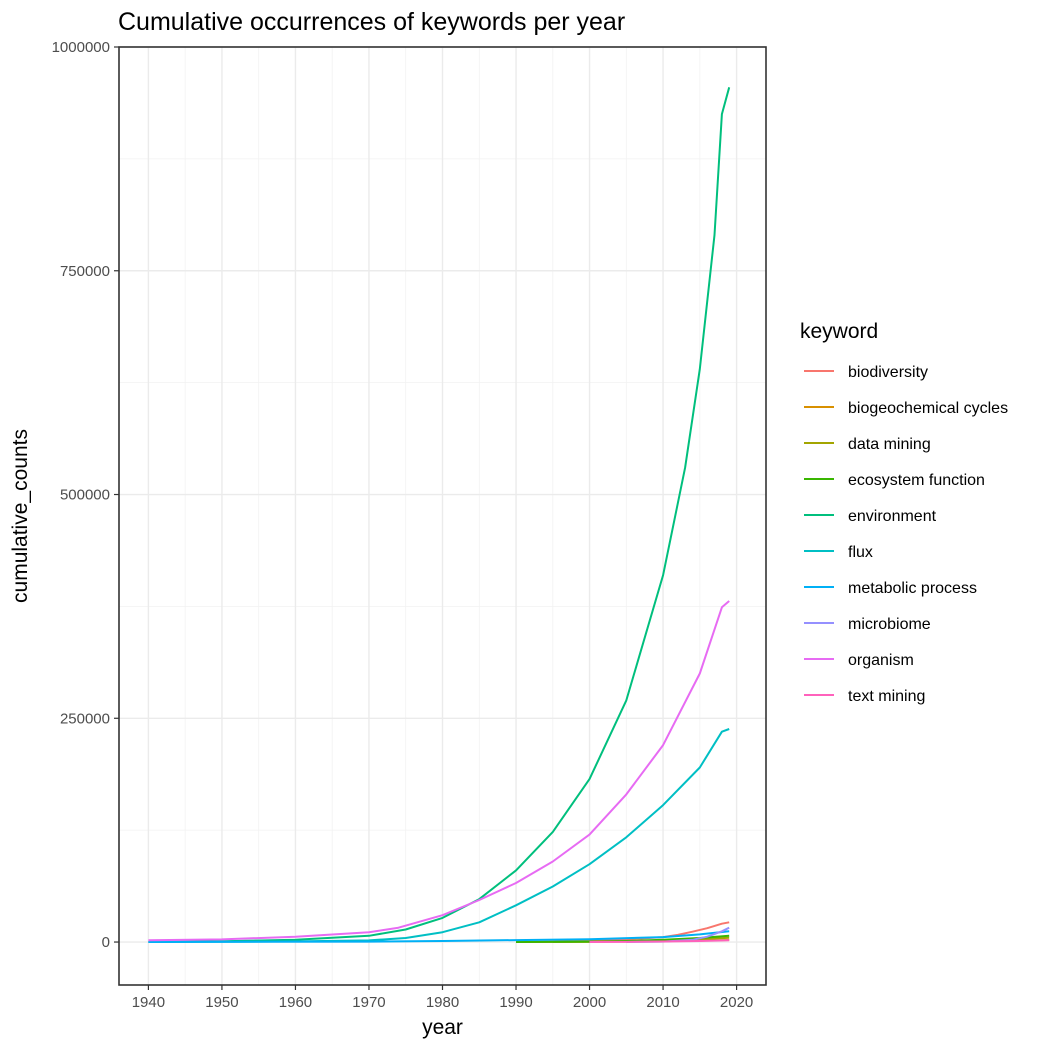 This screenshot has width=1050, height=1050. I want to click on x-tick-label: 2010, so click(662, 1002).